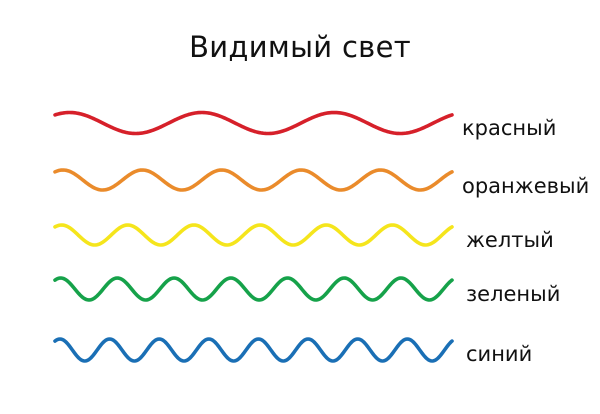 The image size is (600, 414). What do you see at coordinates (253, 350) in the screenshot?
I see `wave-blue` at bounding box center [253, 350].